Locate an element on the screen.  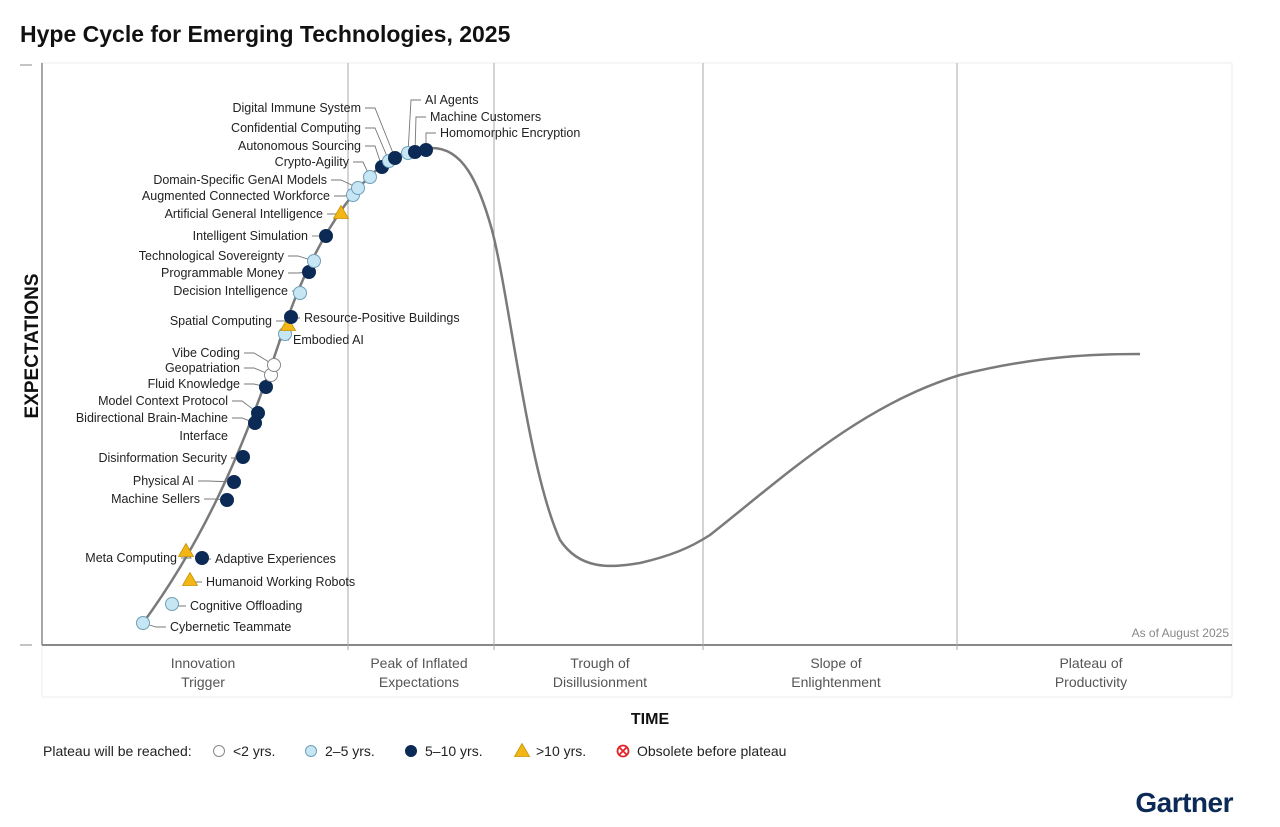
point-model-context-protocol is located at coordinates (258, 413).